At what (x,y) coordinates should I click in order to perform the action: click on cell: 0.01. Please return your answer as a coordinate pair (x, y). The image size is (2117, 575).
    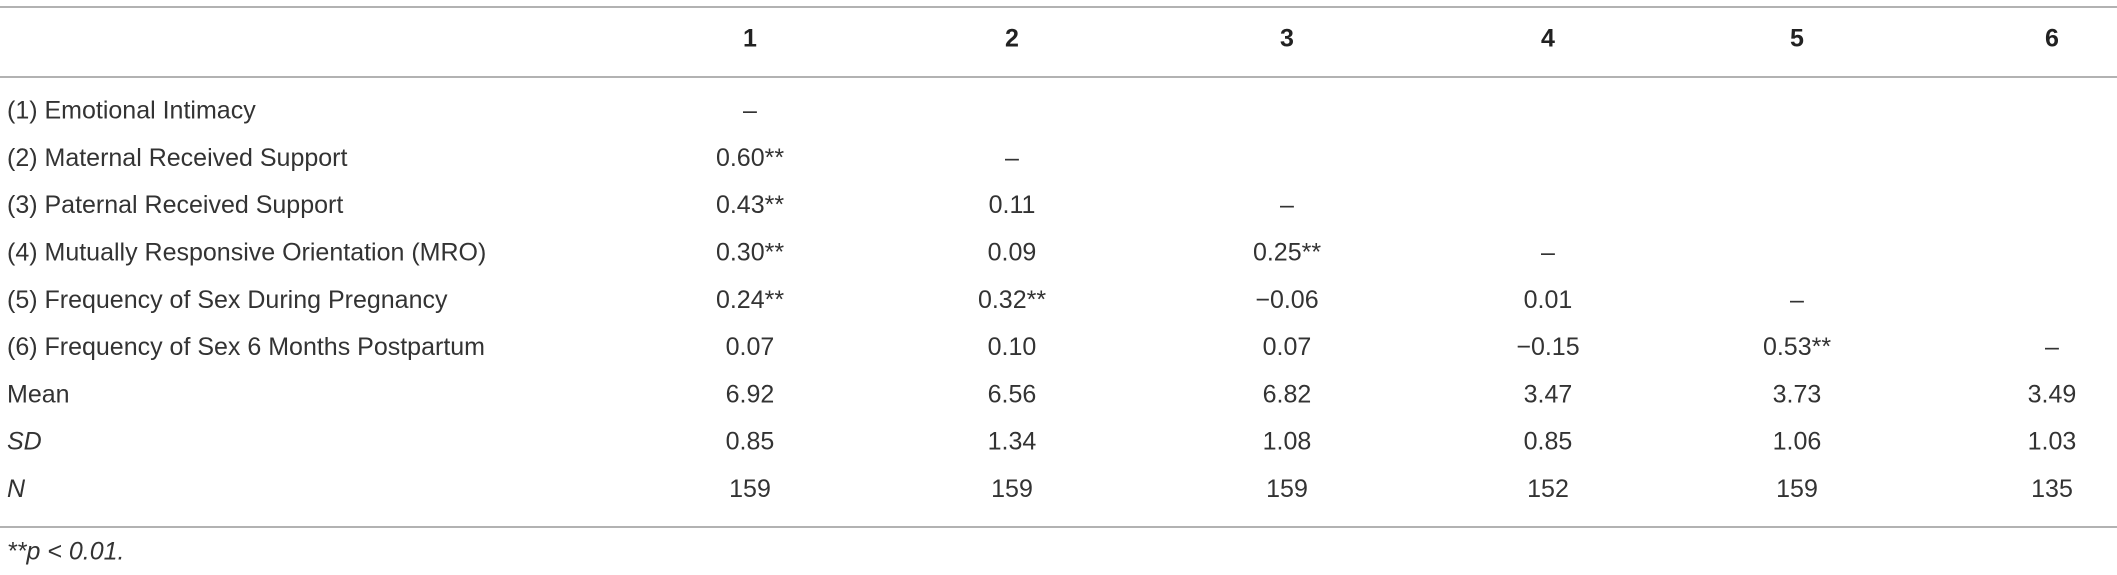
    Looking at the image, I should click on (1548, 300).